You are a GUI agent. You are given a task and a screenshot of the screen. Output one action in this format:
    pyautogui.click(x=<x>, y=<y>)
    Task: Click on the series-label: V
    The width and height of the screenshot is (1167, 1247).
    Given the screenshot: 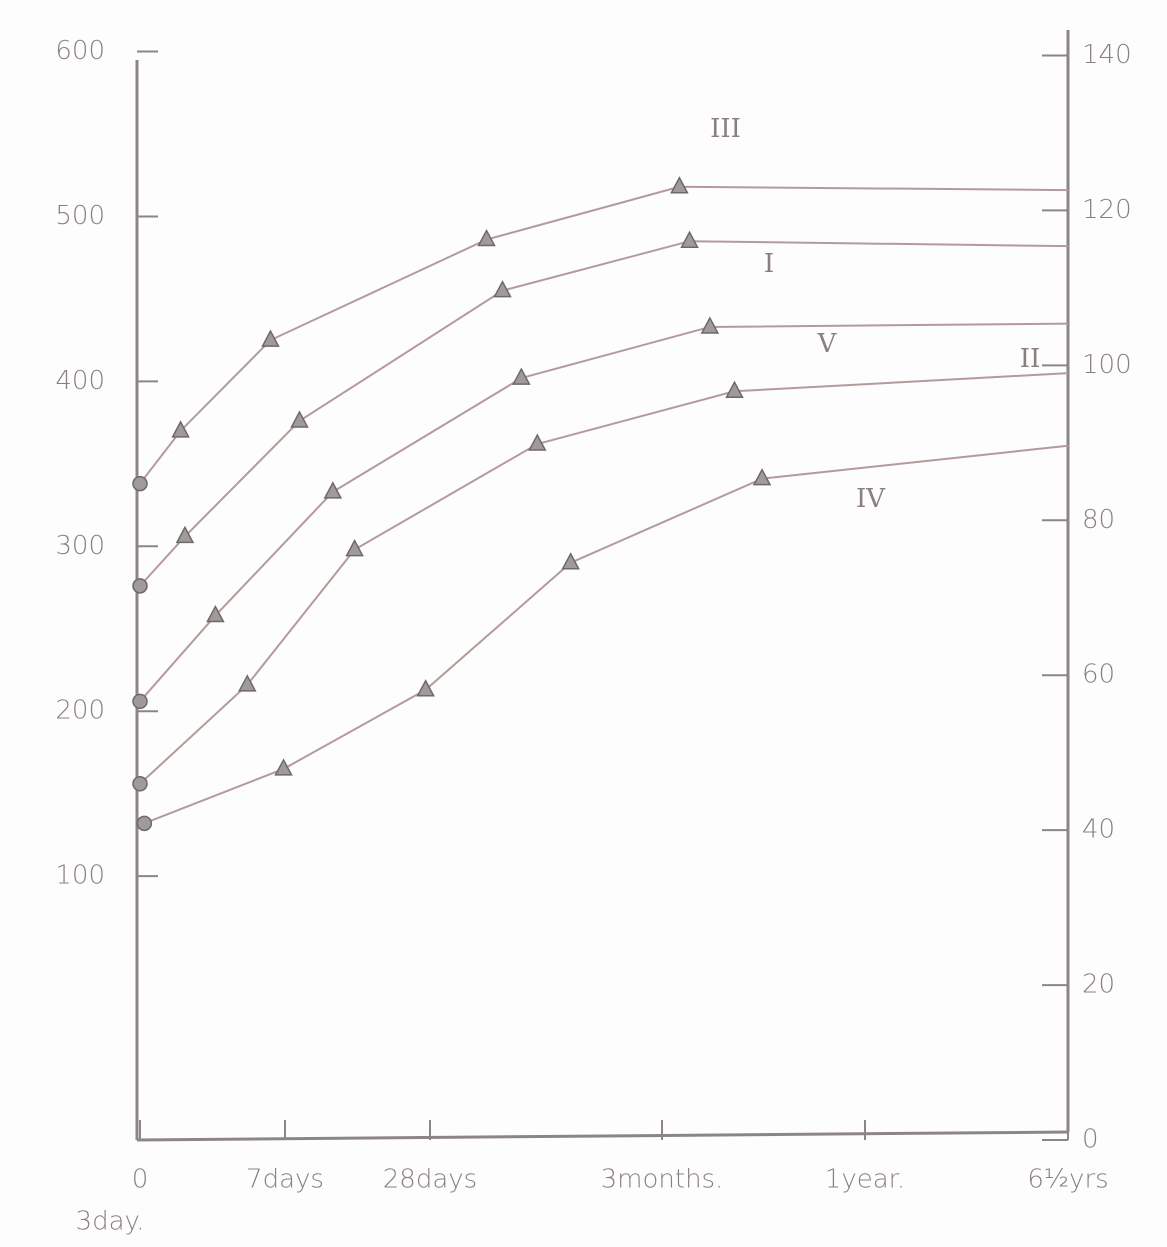 What is the action you would take?
    pyautogui.click(x=827, y=344)
    